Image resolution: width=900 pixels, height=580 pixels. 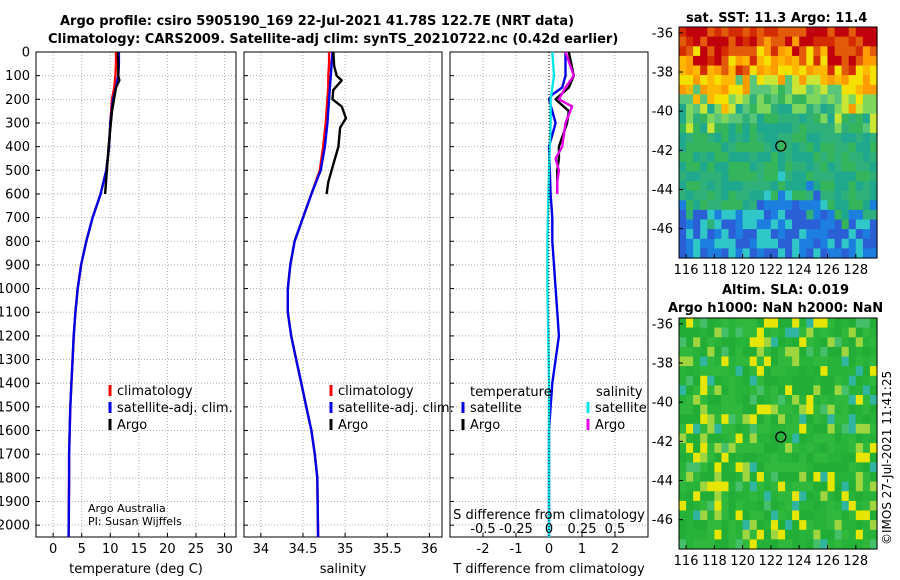 I want to click on differences-top-label: S difference from climatology, so click(x=549, y=515).